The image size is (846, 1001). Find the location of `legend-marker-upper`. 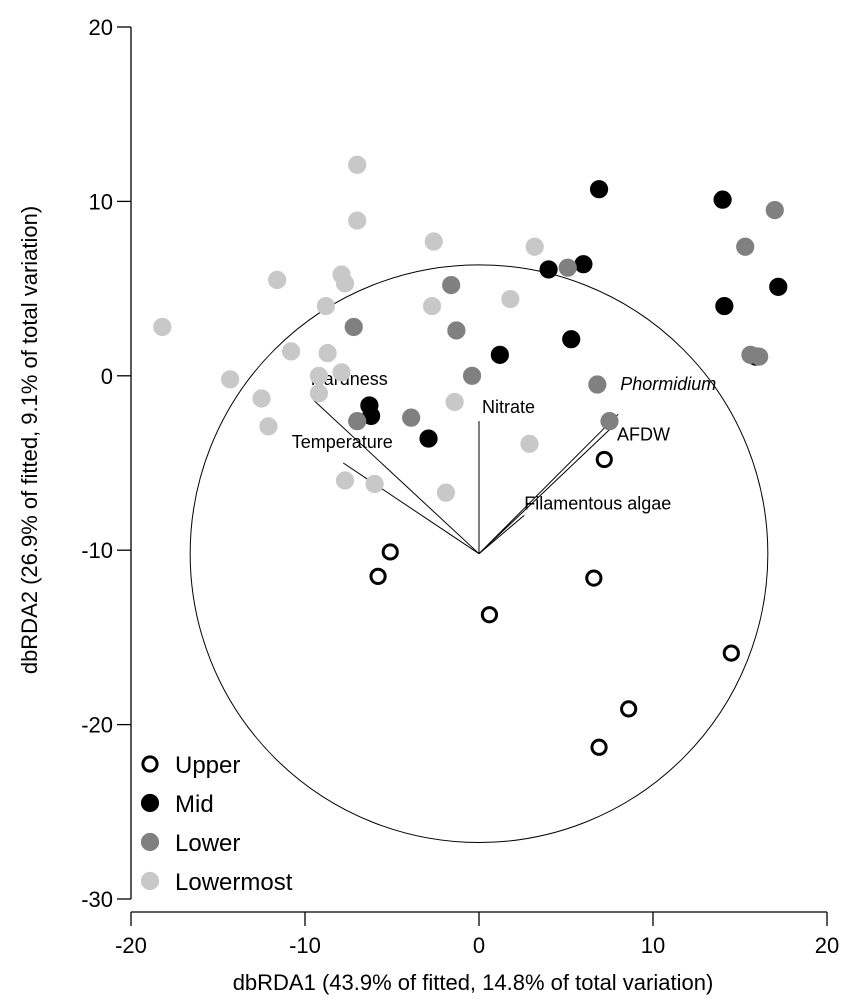

legend-marker-upper is located at coordinates (150, 764).